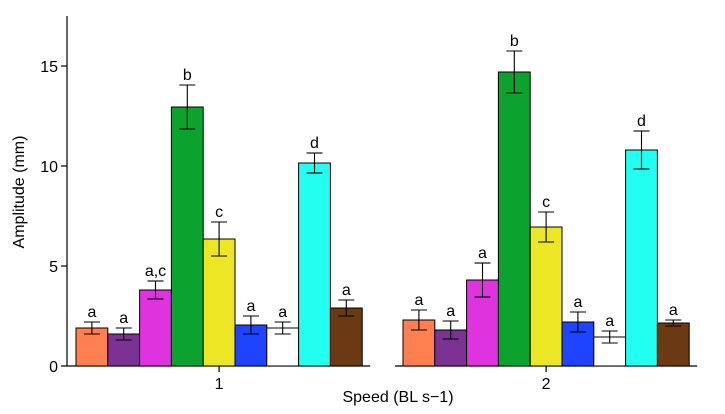  Describe the element at coordinates (546, 384) in the screenshot. I see `x-tick-label: 2` at that location.